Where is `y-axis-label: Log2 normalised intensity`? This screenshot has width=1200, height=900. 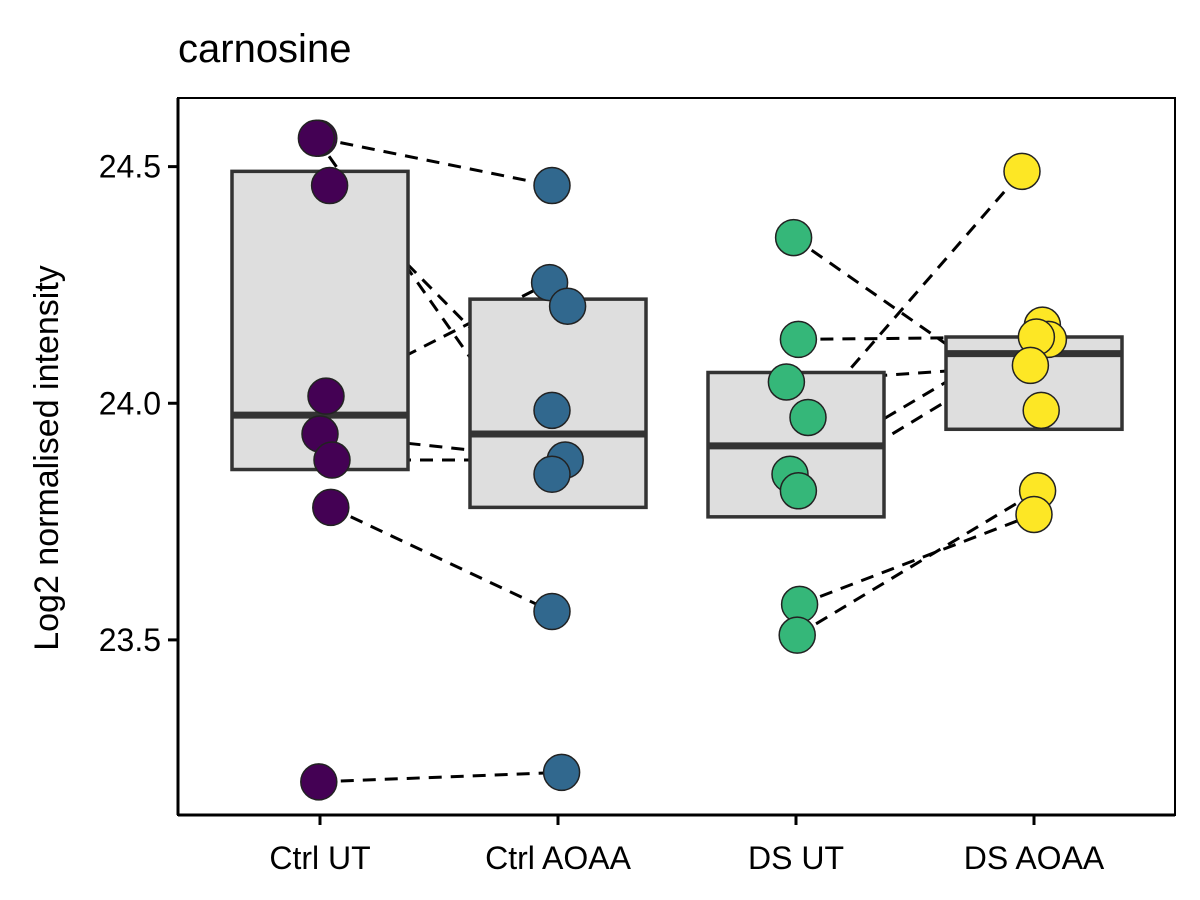 y-axis-label: Log2 normalised intensity is located at coordinates (47, 458).